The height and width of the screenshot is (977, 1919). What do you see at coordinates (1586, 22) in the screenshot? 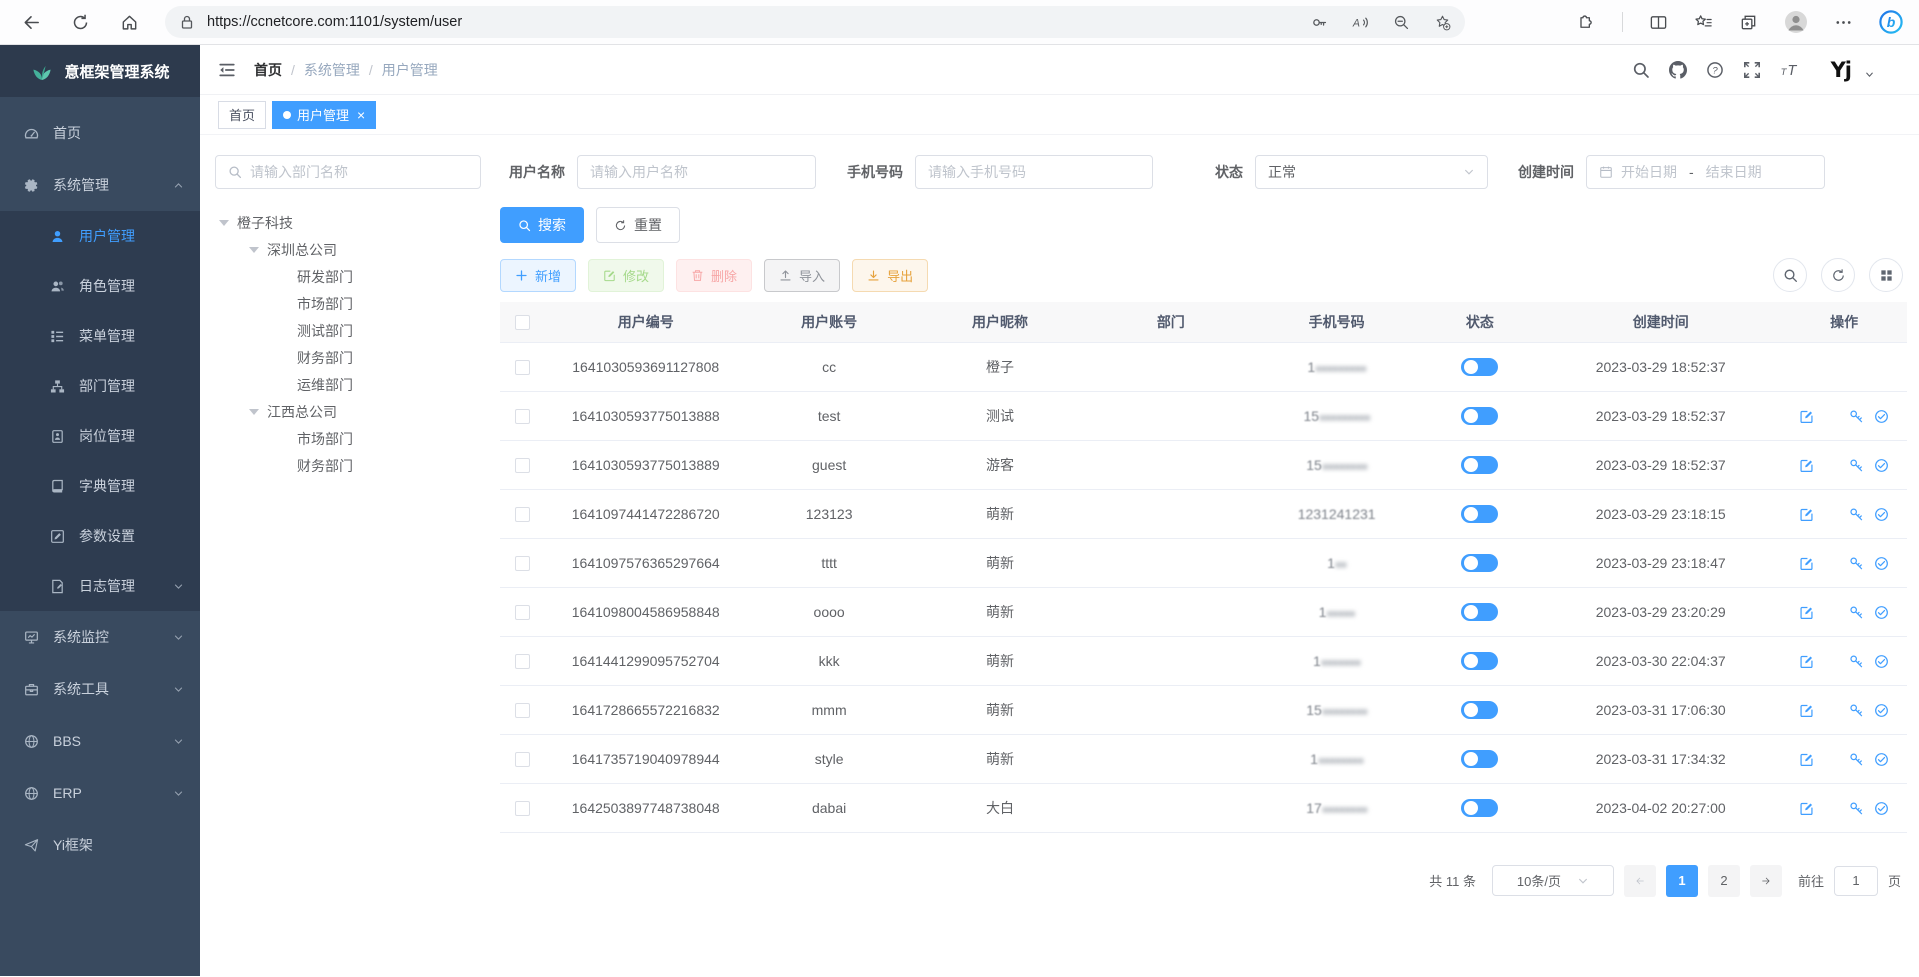
I see `extensions-icon` at bounding box center [1586, 22].